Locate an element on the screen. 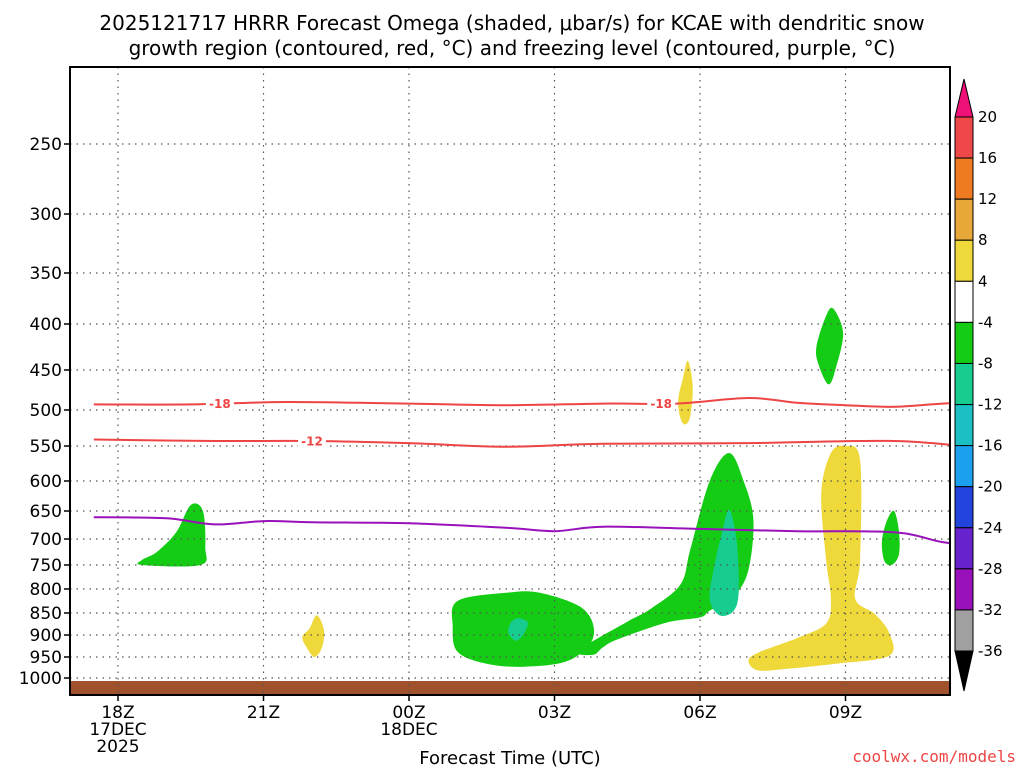 This screenshot has height=768, width=1024. omega-colorbar: 20 16 12 8 4 -4 -8 -12 -16 -20 -24 -28 -32 -36 is located at coordinates (978, 385).